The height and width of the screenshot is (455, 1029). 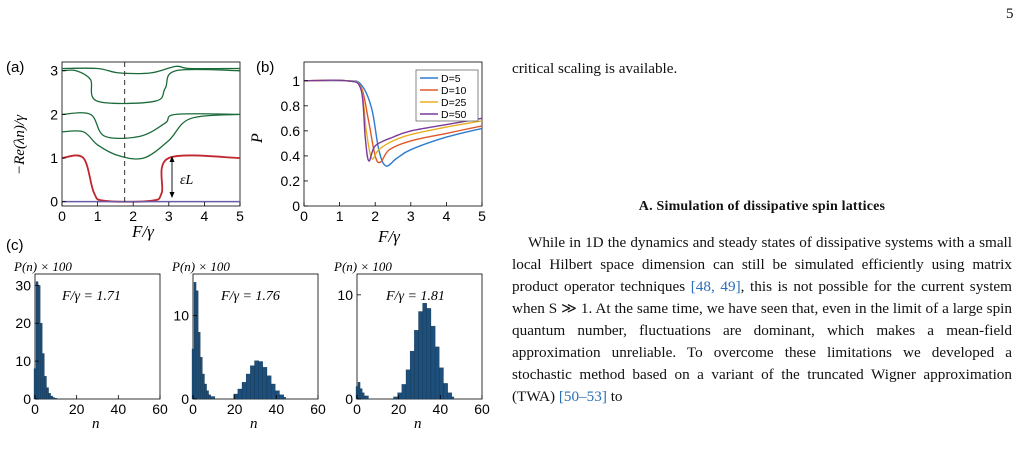 I want to click on histogram-2-annotation: F/γ = 1.76, so click(x=250, y=296).